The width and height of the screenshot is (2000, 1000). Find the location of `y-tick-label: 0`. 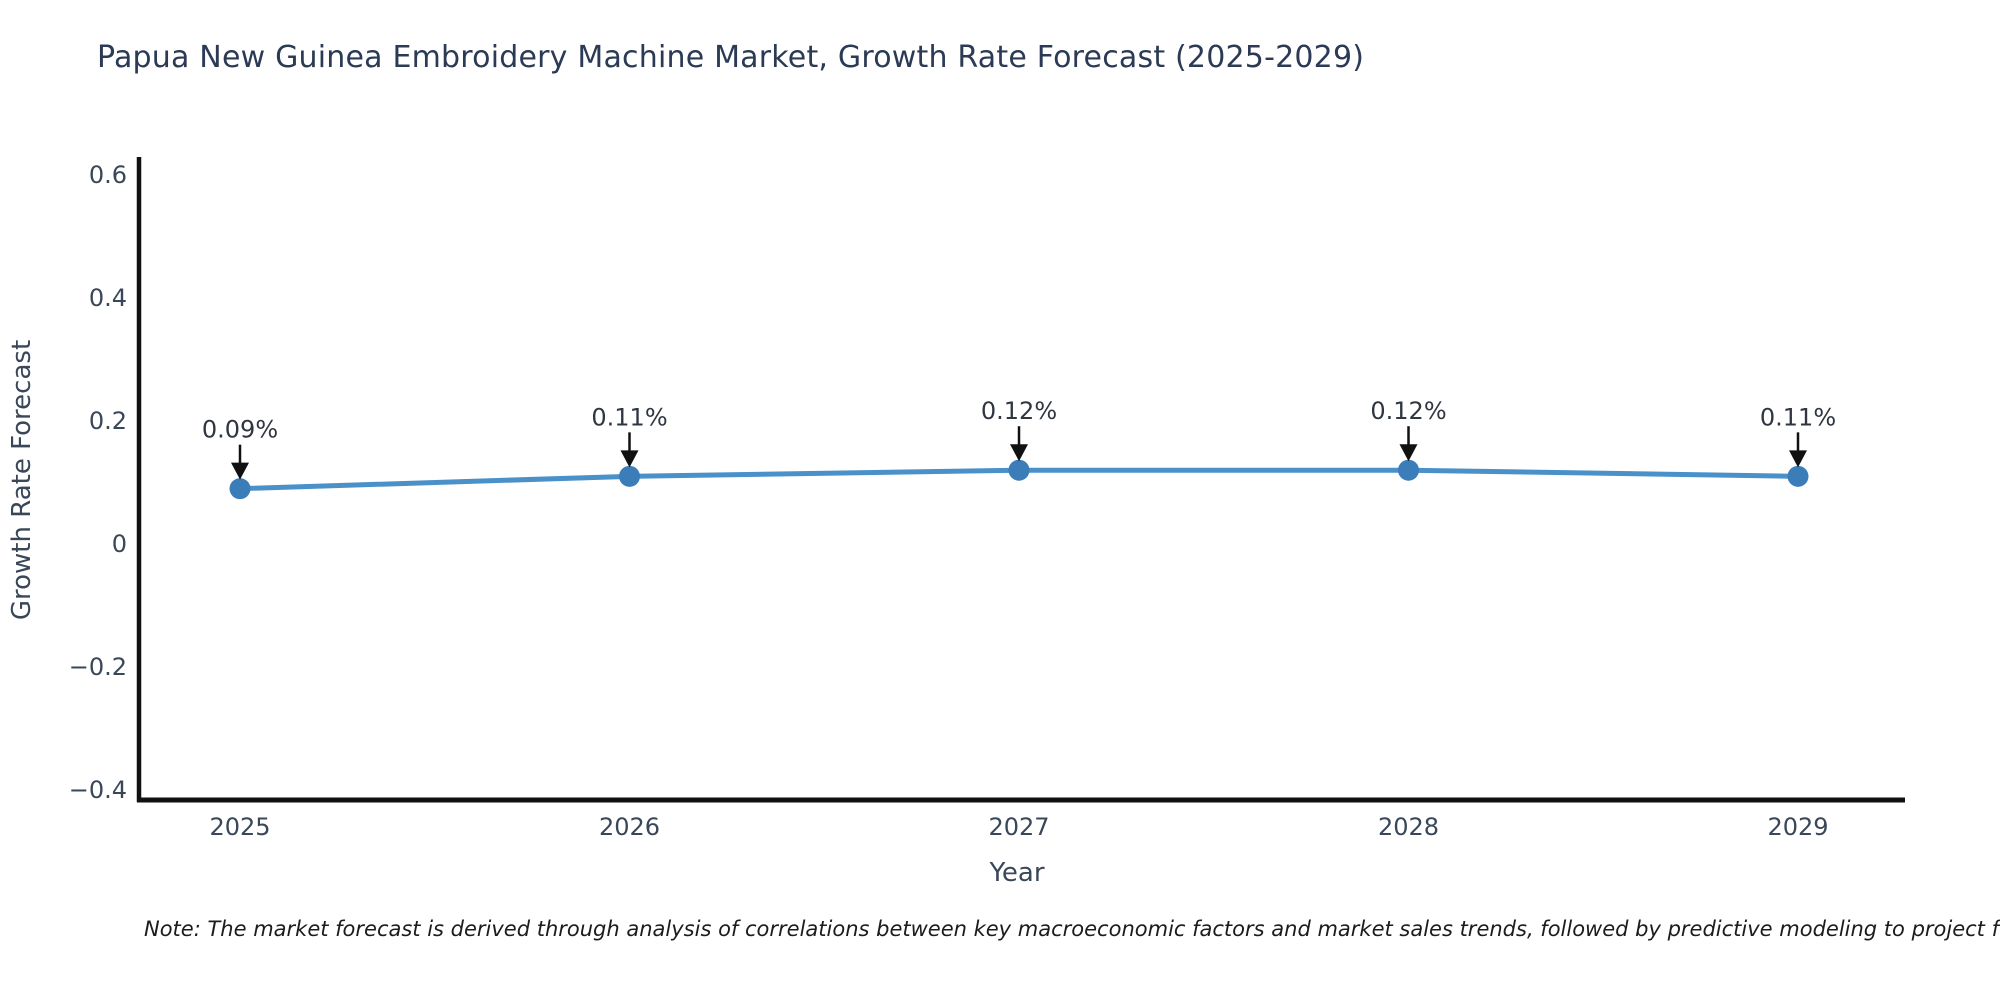

y-tick-label: 0 is located at coordinates (119, 544).